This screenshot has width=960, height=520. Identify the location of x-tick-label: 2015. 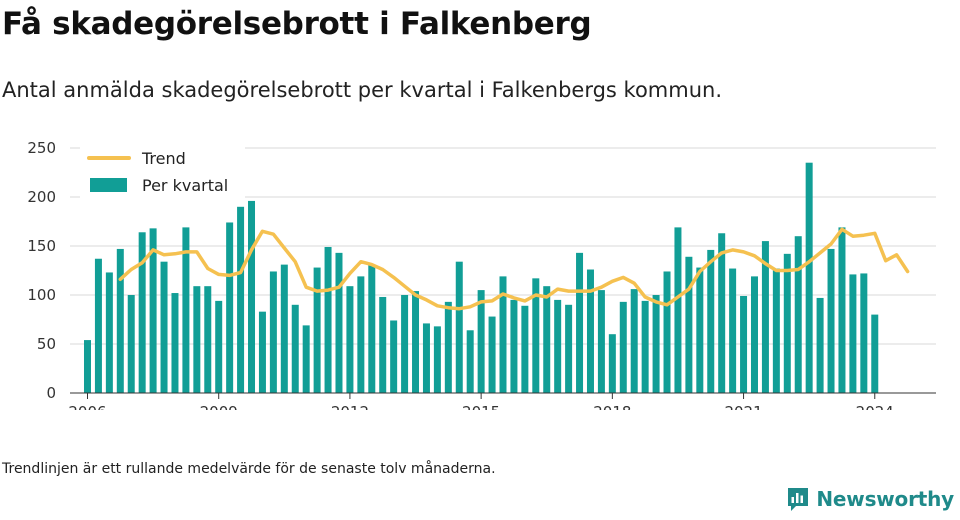
(481, 406).